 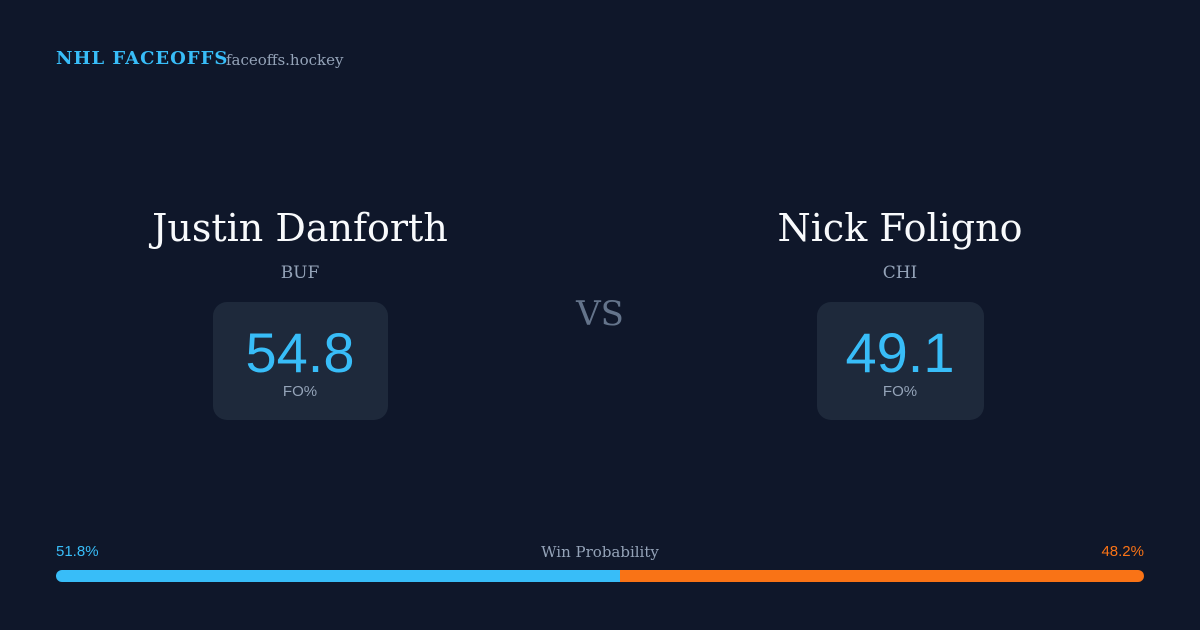 What do you see at coordinates (300, 228) in the screenshot?
I see `player-name: Justin Danforth` at bounding box center [300, 228].